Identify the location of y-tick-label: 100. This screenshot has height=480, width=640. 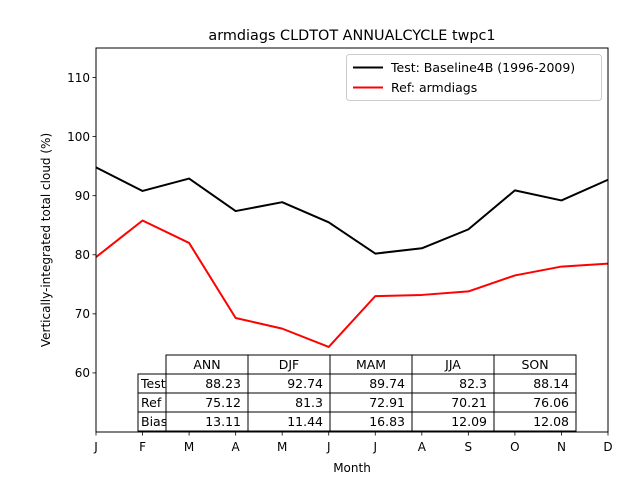
(78, 137).